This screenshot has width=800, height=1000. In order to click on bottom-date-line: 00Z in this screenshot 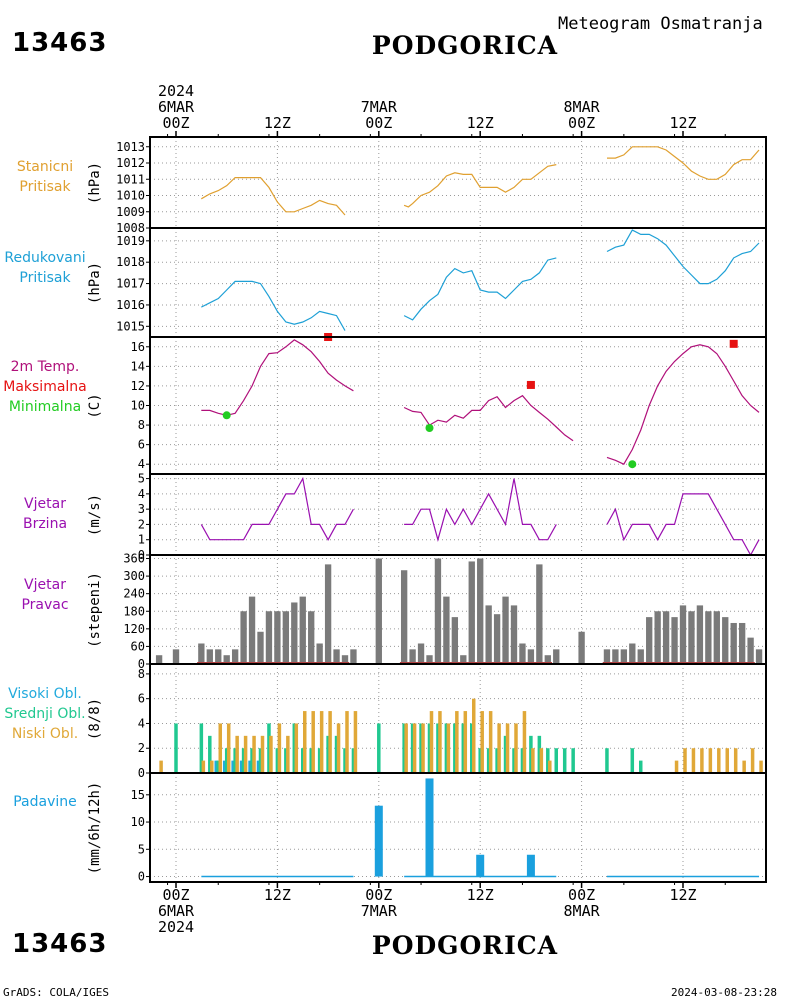, I will do `click(379, 895)`.